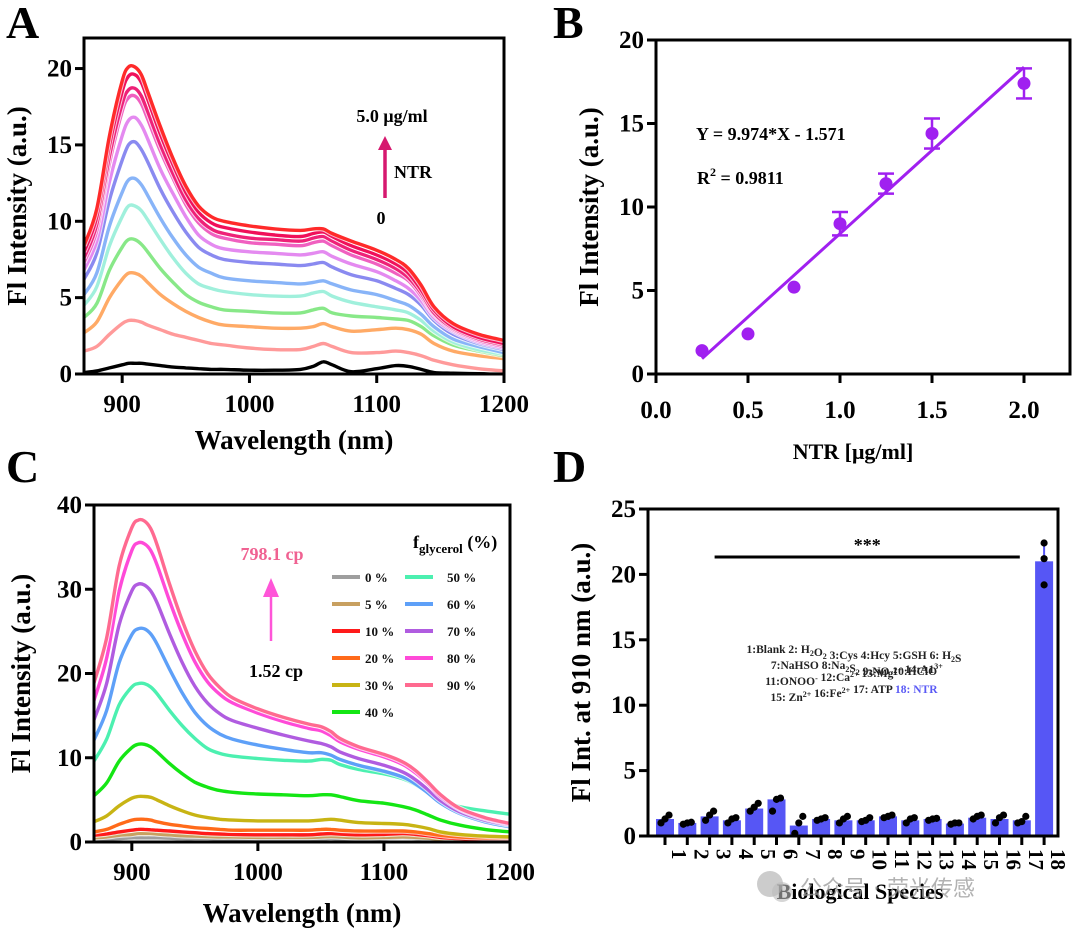 The image size is (1080, 933). I want to click on d-legend-text: 17: ATP, so click(872, 690).